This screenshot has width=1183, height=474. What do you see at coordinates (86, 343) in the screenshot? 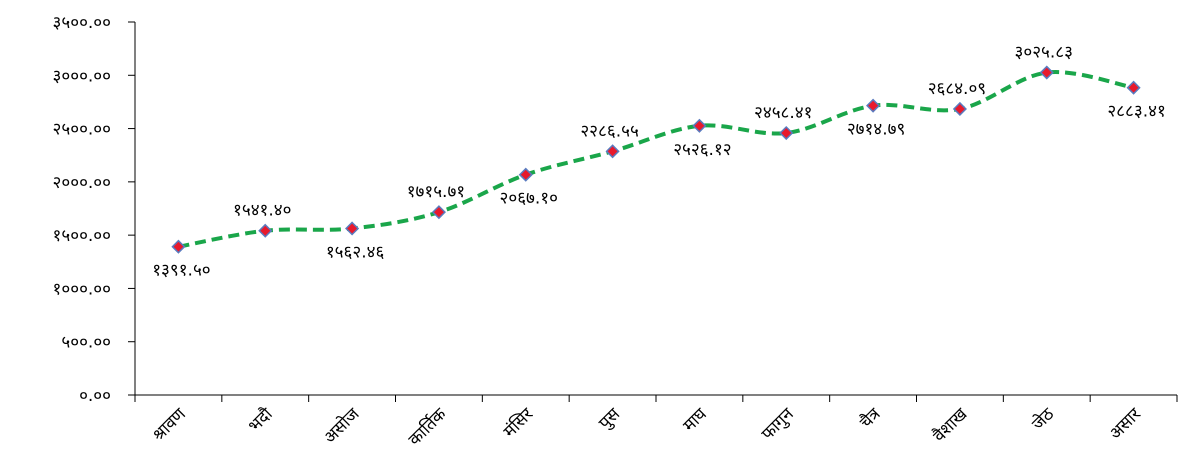
I see `y-tick-label: ५००.००` at bounding box center [86, 343].